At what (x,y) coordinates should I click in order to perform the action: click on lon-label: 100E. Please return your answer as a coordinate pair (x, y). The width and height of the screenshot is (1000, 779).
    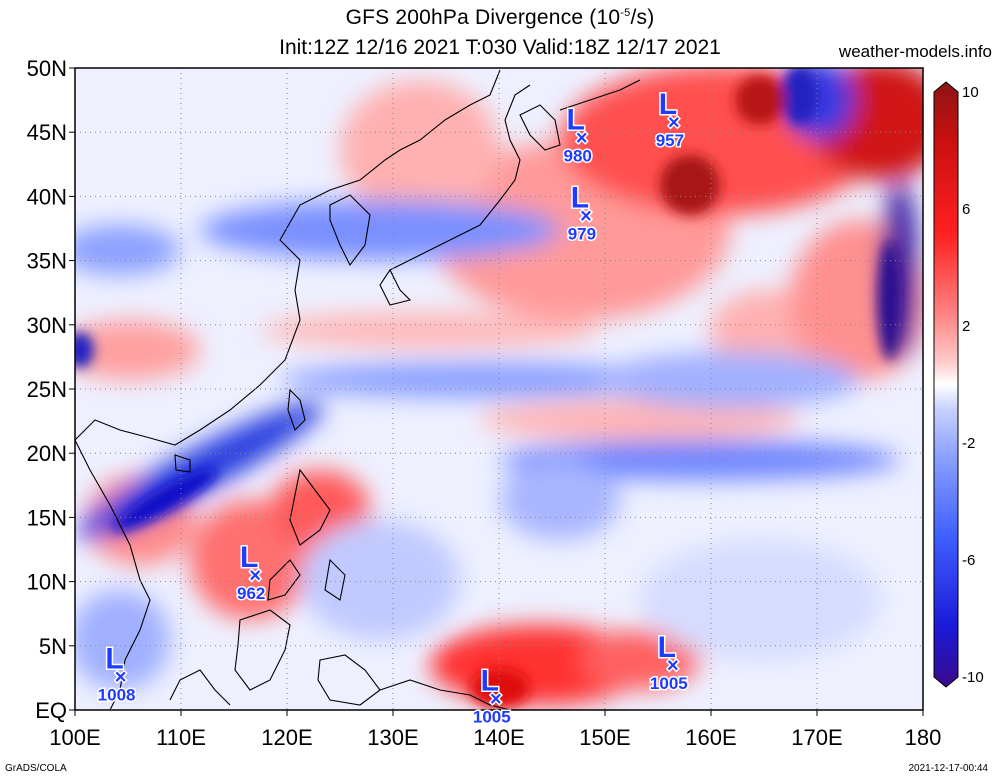
    Looking at the image, I should click on (74, 737).